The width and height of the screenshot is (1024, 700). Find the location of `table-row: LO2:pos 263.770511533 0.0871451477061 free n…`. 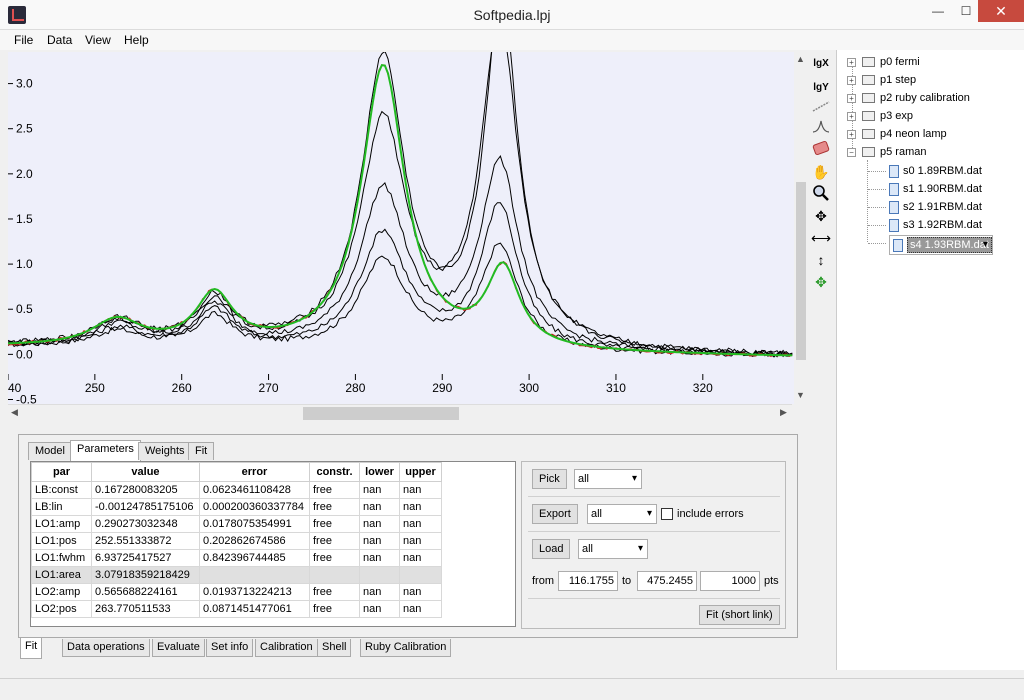

table-row: LO2:pos 263.770511533 0.0871451477061 free n… is located at coordinates (236, 609).